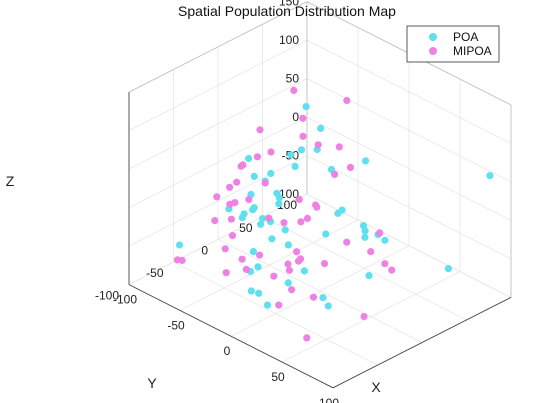  What do you see at coordinates (204, 250) in the screenshot?
I see `y-tick-label: 0` at bounding box center [204, 250].